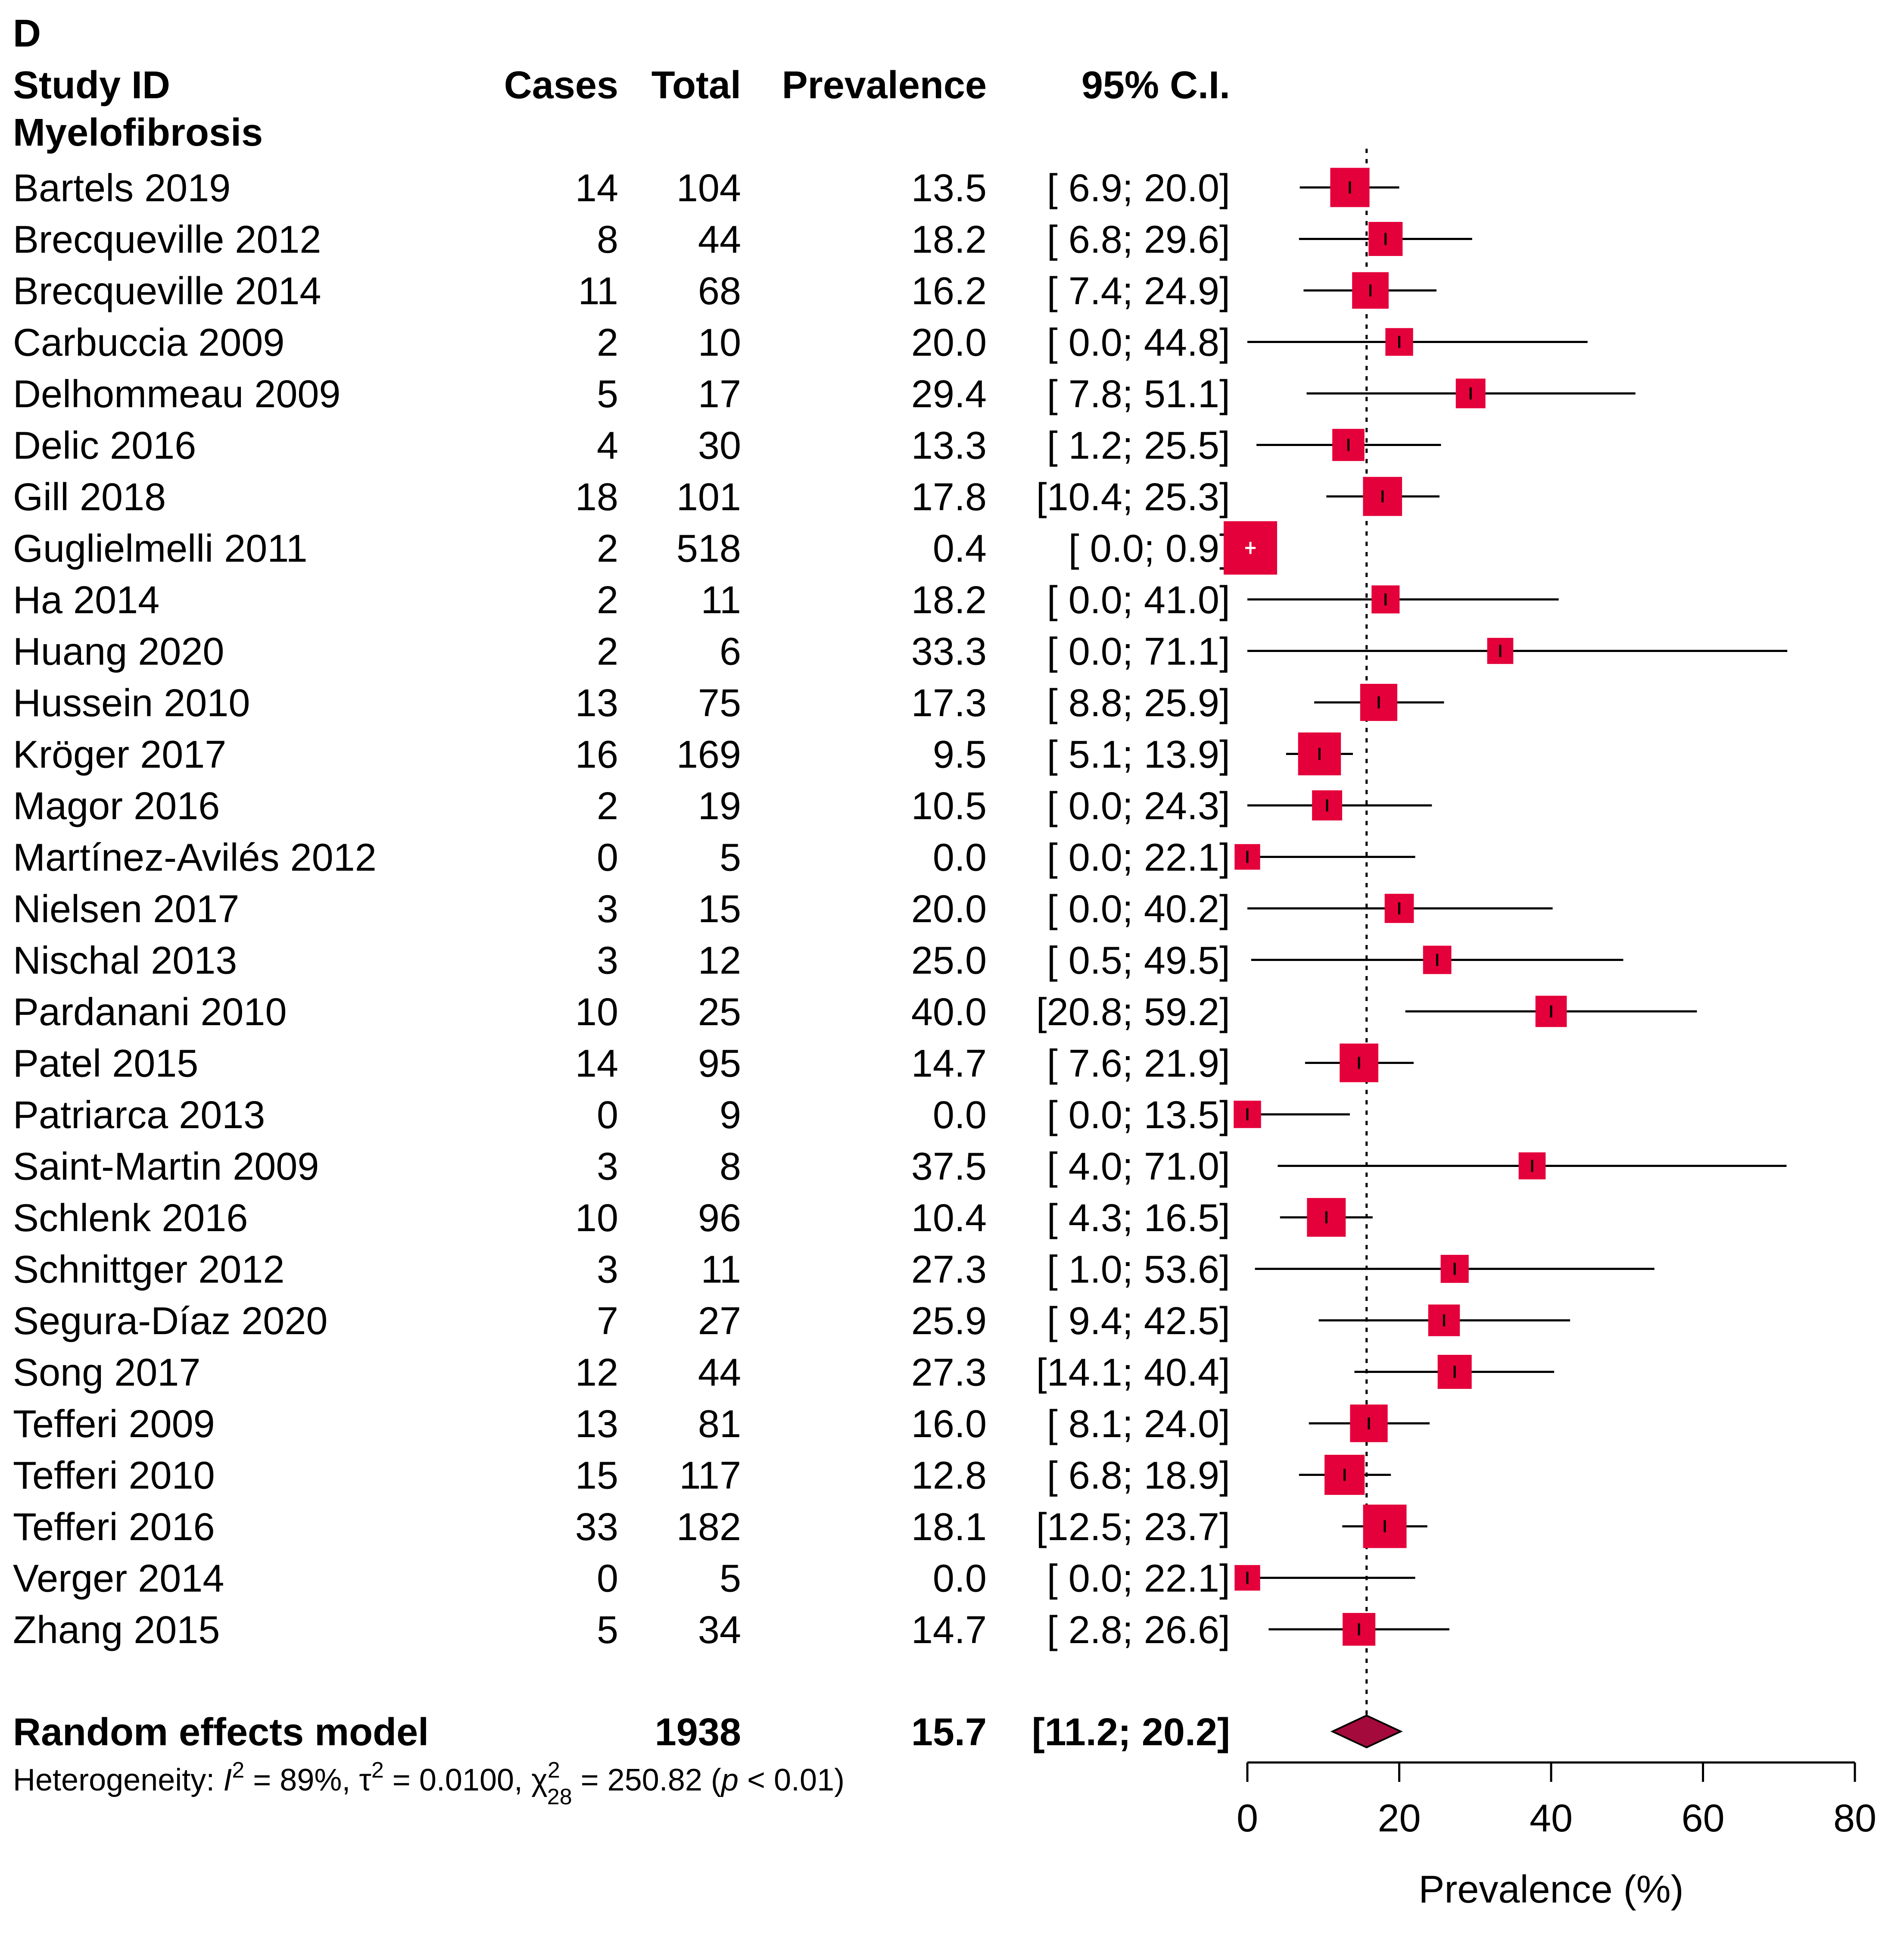  What do you see at coordinates (596, 1012) in the screenshot?
I see `study-cases: 10` at bounding box center [596, 1012].